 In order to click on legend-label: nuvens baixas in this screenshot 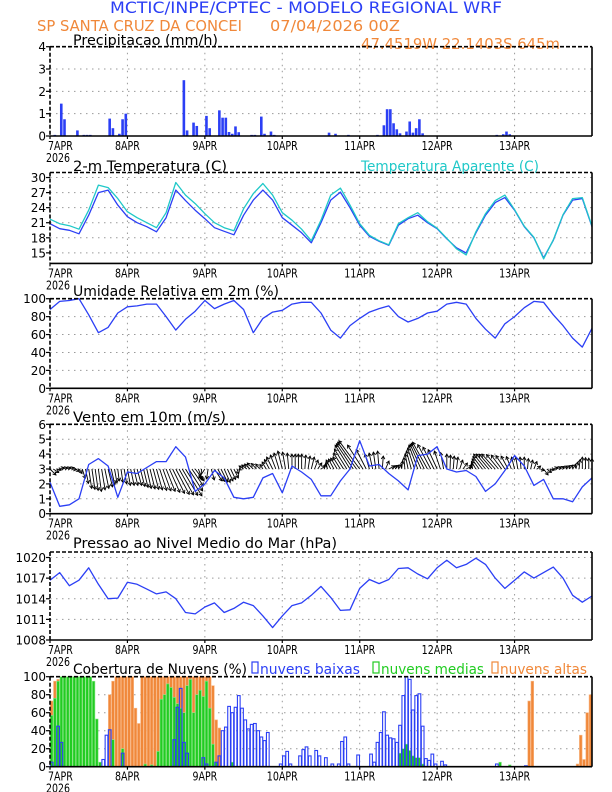, I will do `click(310, 670)`.